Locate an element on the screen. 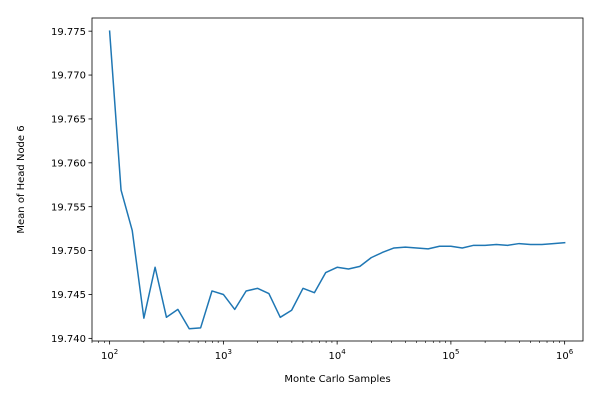  y-tick-label: 19.740 is located at coordinates (68, 339).